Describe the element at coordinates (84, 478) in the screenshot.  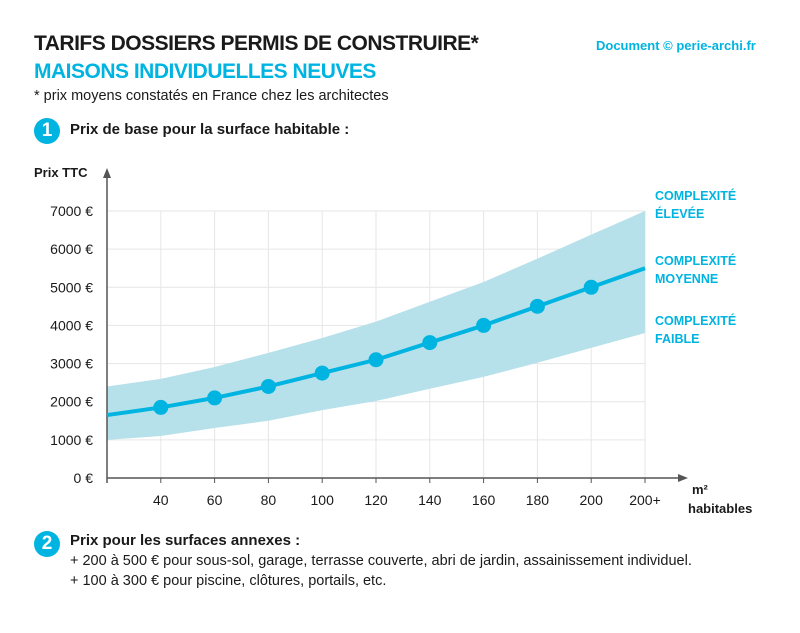
I see `y-tick-label: 0 €` at that location.